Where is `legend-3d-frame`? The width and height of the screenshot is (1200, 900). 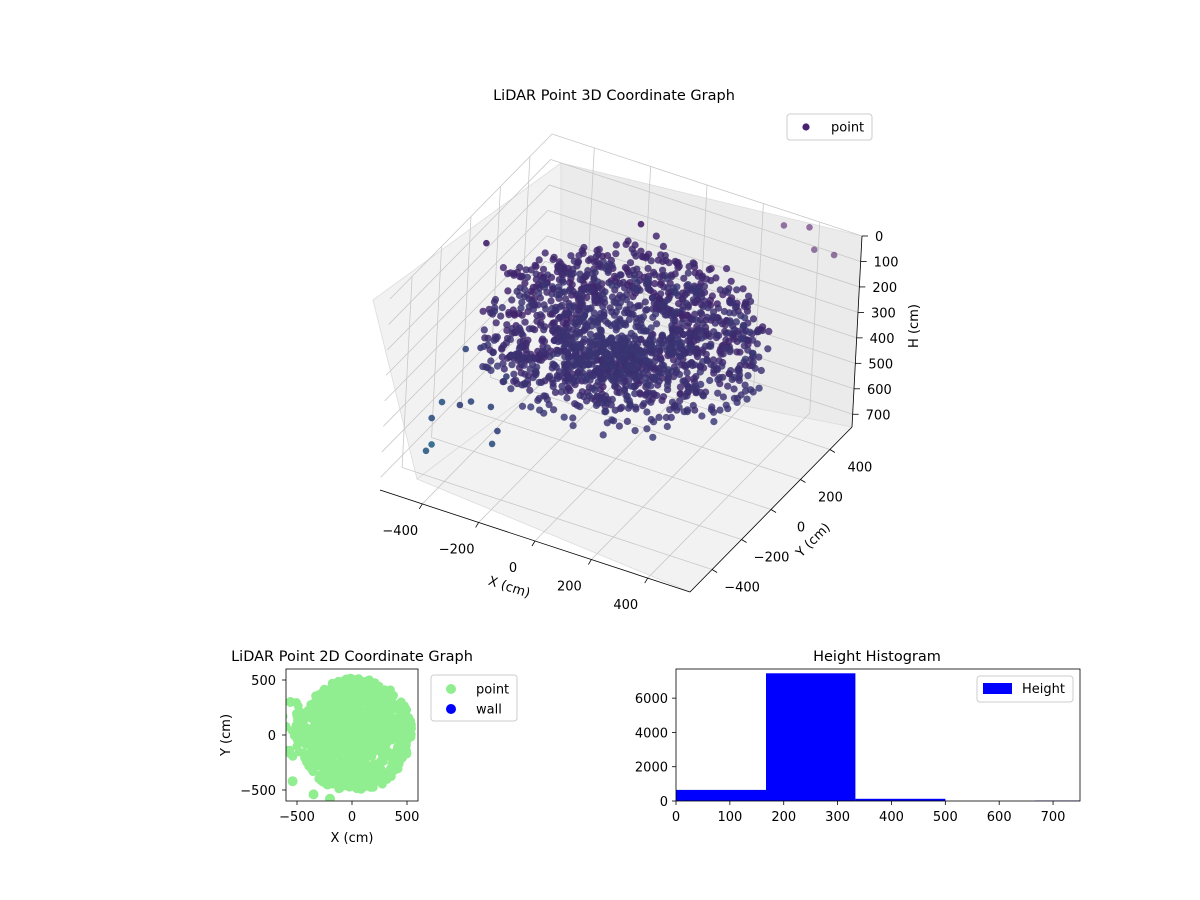
legend-3d-frame is located at coordinates (829, 127).